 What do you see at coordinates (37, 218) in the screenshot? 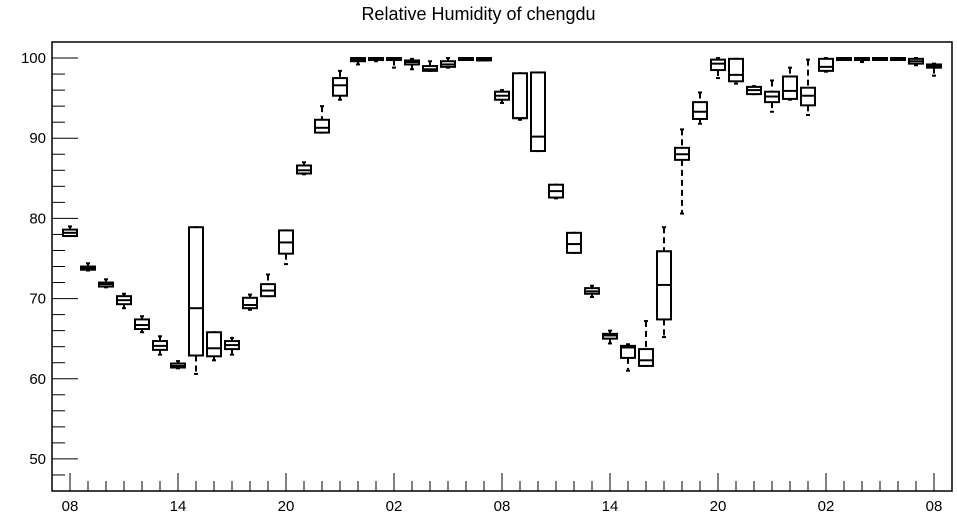
I see `y-tick-label: 80` at bounding box center [37, 218].